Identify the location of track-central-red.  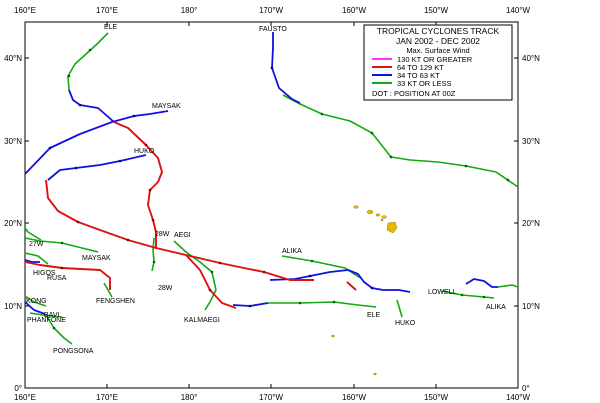
(351, 286).